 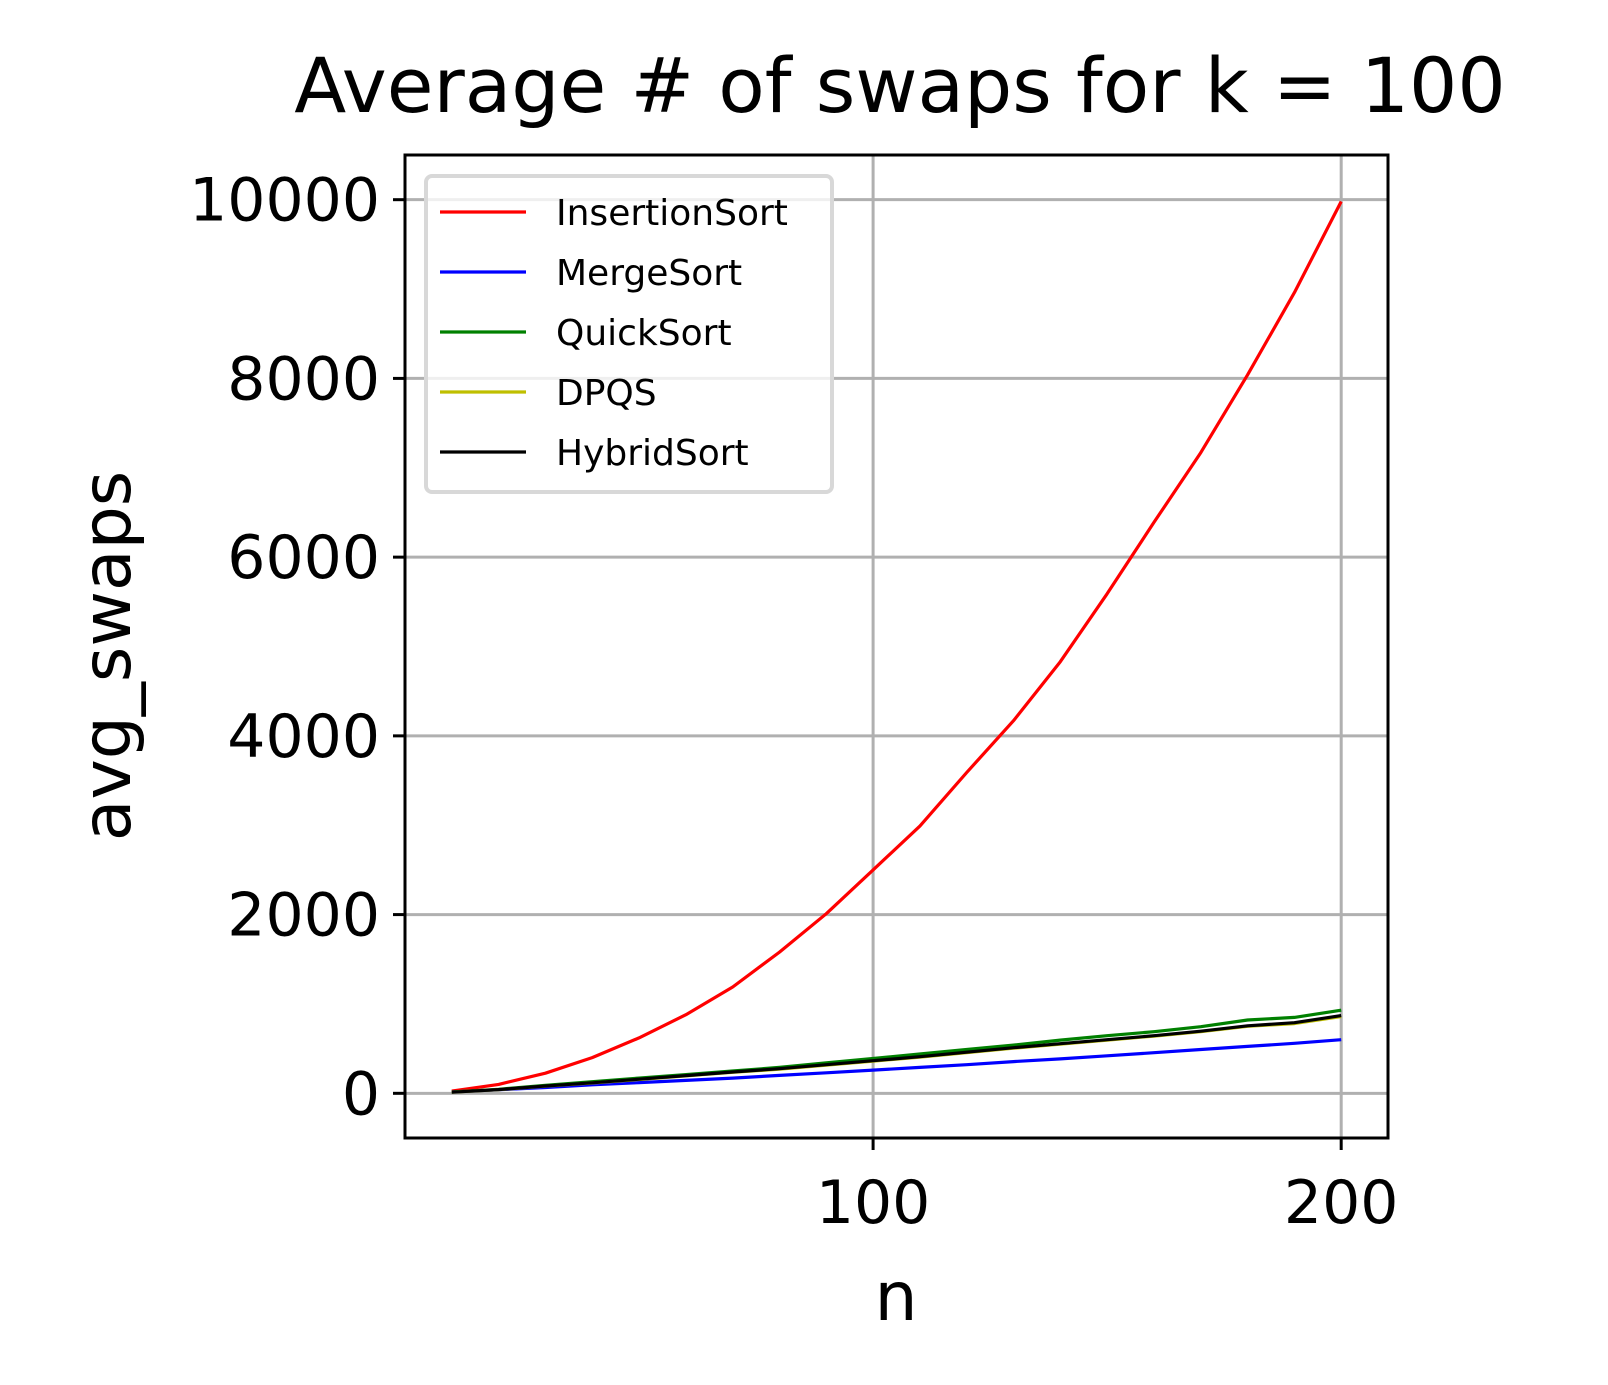 I want to click on series-line-quicksort, so click(x=896, y=1051).